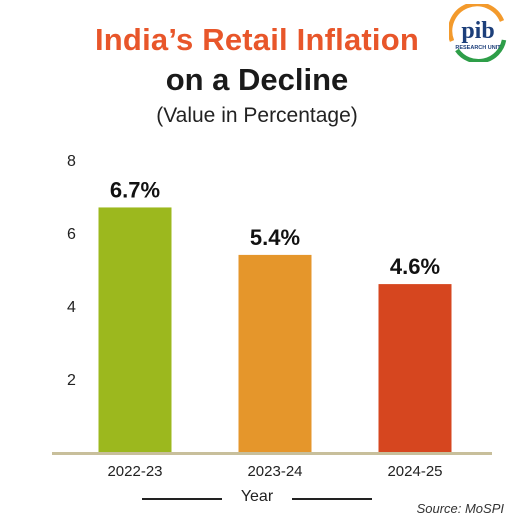 Image resolution: width=514 pixels, height=527 pixels. What do you see at coordinates (71, 161) in the screenshot?
I see `y-tick-label: 8` at bounding box center [71, 161].